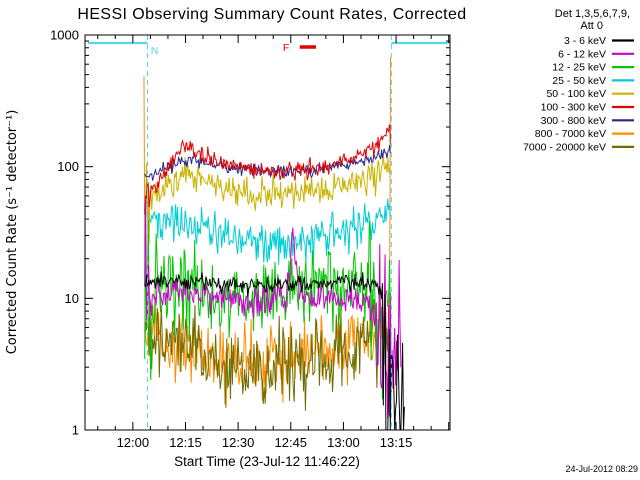  I want to click on x-tick-label: 12:00, so click(133, 442).